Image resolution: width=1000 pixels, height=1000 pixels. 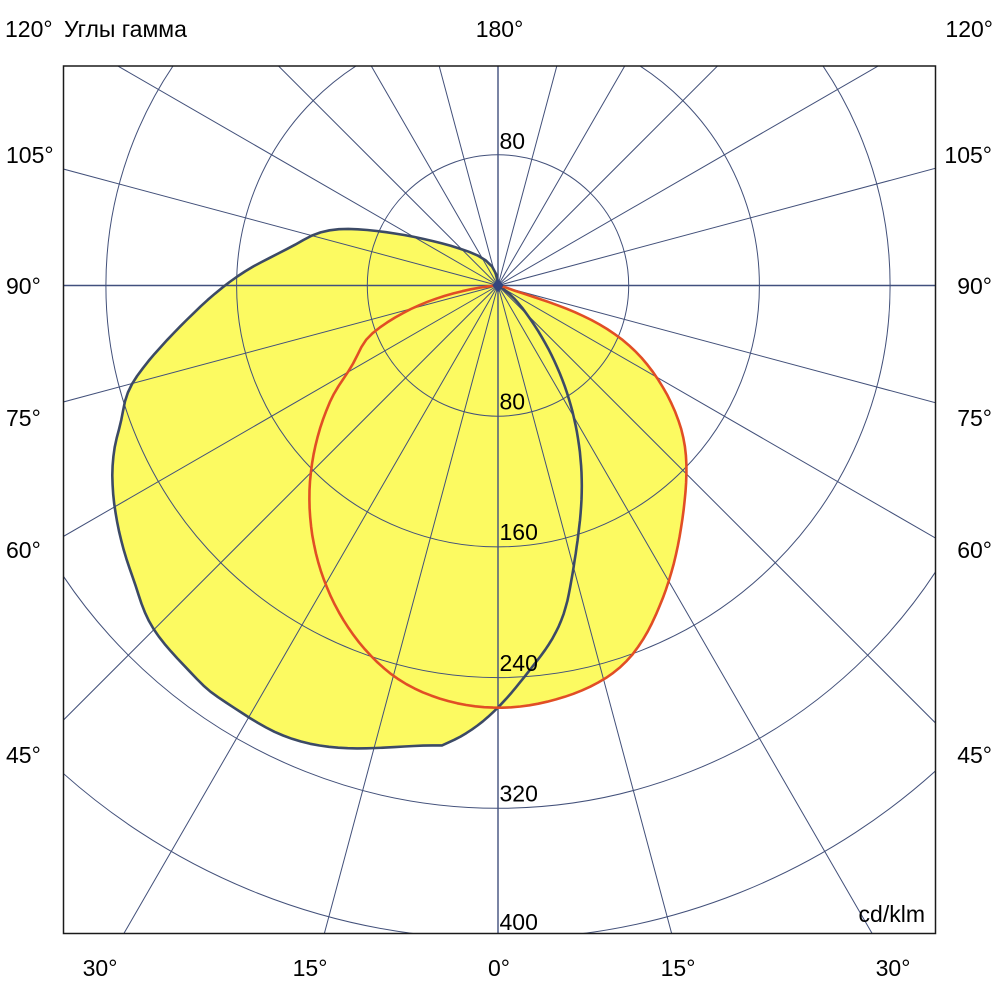 I want to click on svg-text: 0°, so click(x=499, y=968).